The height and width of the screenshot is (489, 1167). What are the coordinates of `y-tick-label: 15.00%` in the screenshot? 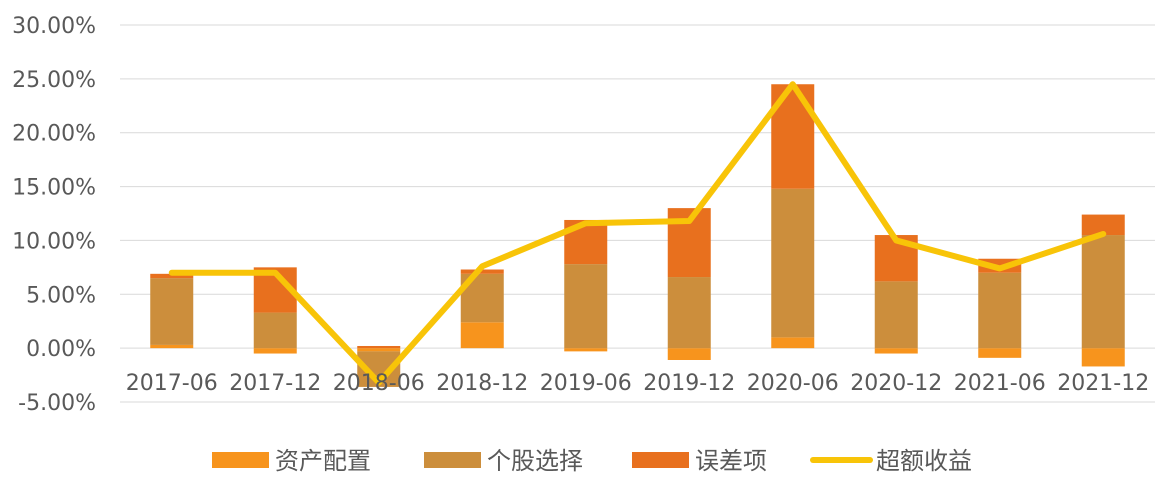 It's located at (54, 188).